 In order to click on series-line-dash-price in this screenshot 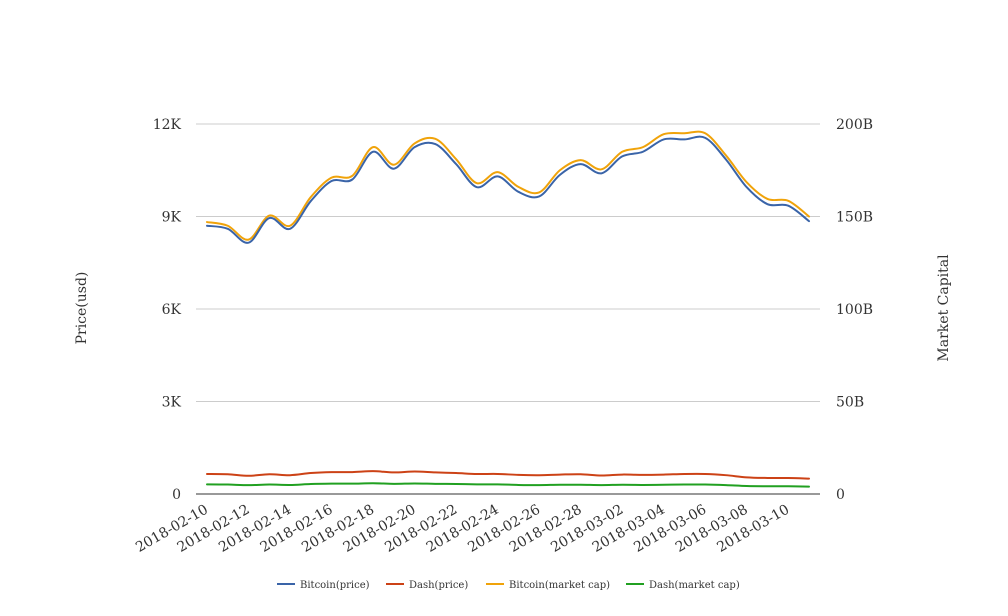, I will do `click(508, 475)`.